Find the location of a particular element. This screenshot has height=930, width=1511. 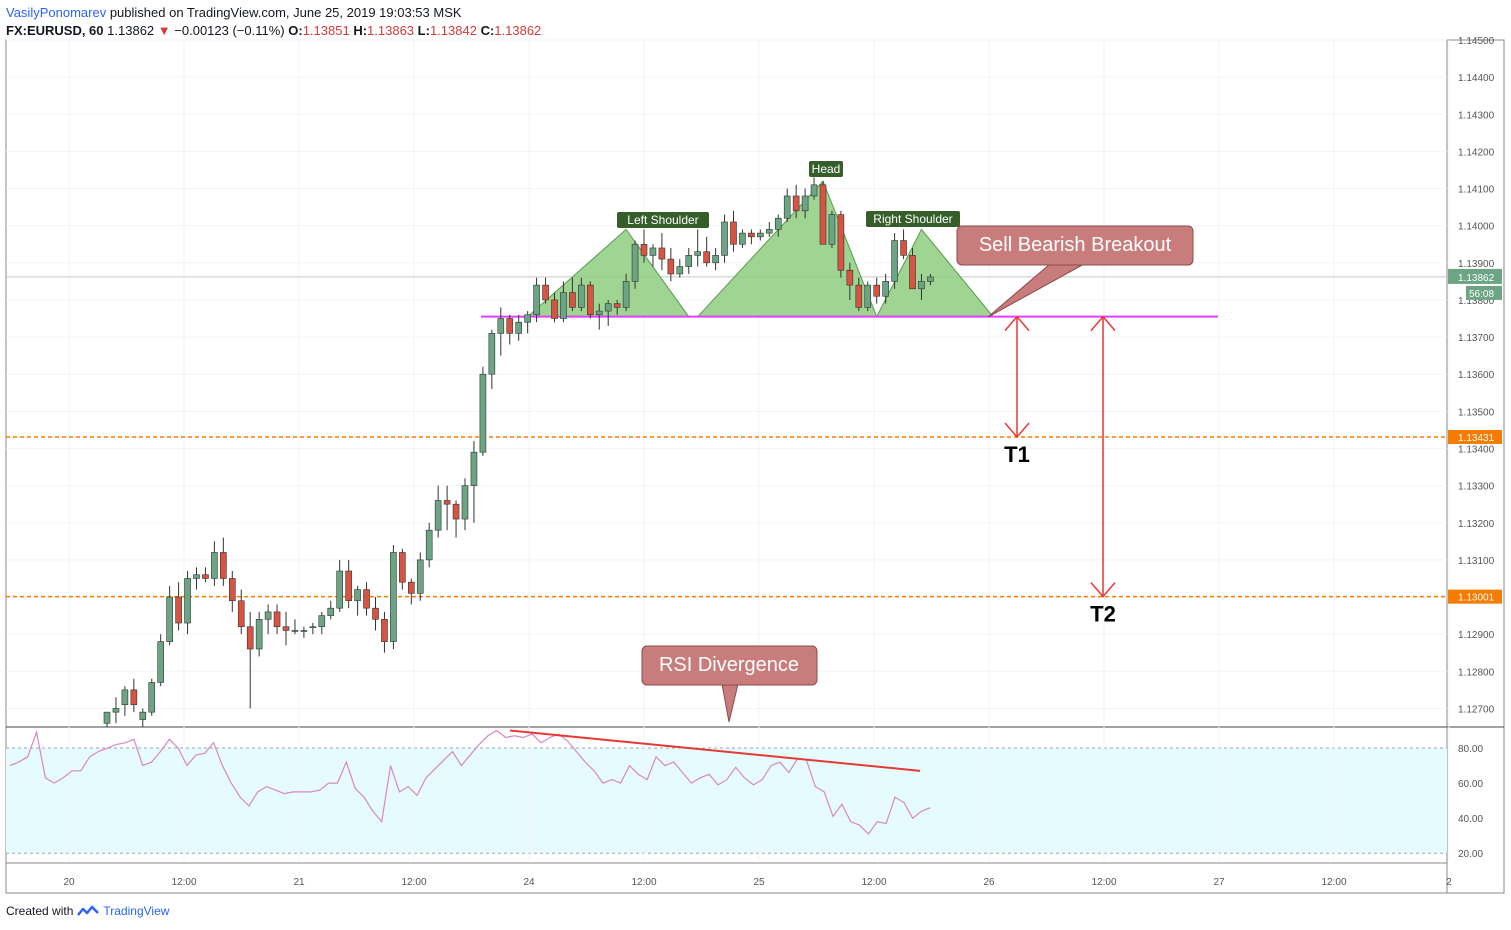

current-price-tag is located at coordinates (1475, 276).